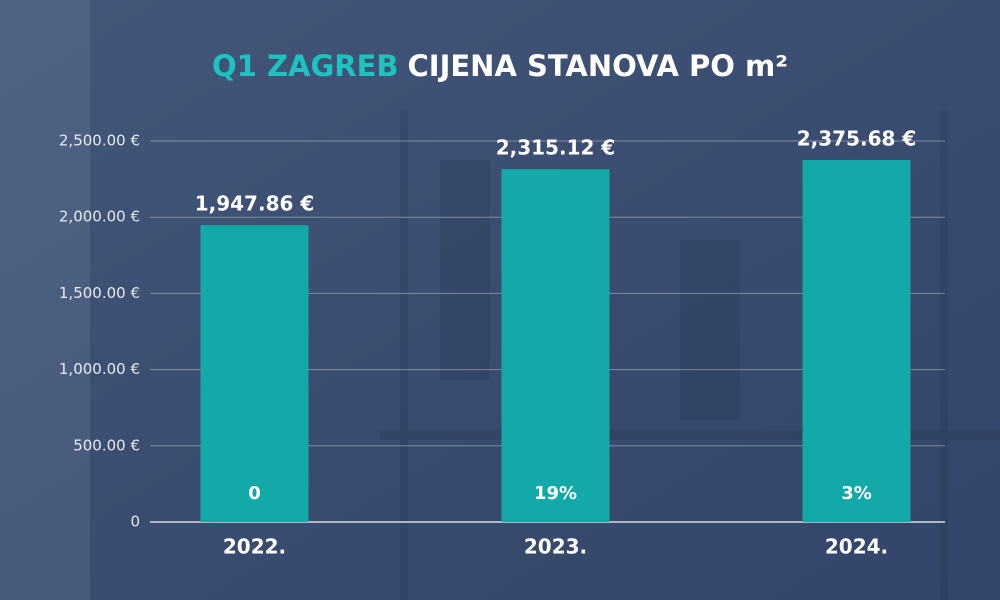  Describe the element at coordinates (856, 493) in the screenshot. I see `change-label: 3%` at that location.